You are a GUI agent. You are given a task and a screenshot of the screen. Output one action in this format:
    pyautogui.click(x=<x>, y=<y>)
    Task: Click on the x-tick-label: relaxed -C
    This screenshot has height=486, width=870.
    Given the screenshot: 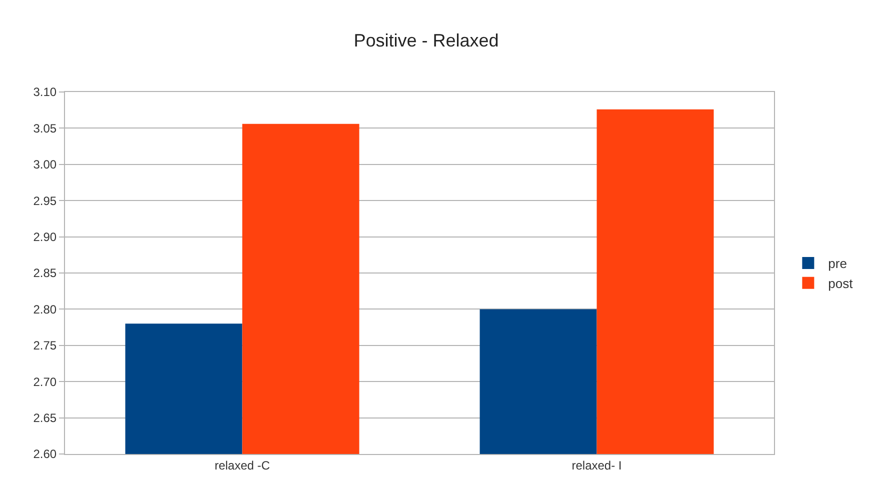 What is the action you would take?
    pyautogui.click(x=242, y=465)
    